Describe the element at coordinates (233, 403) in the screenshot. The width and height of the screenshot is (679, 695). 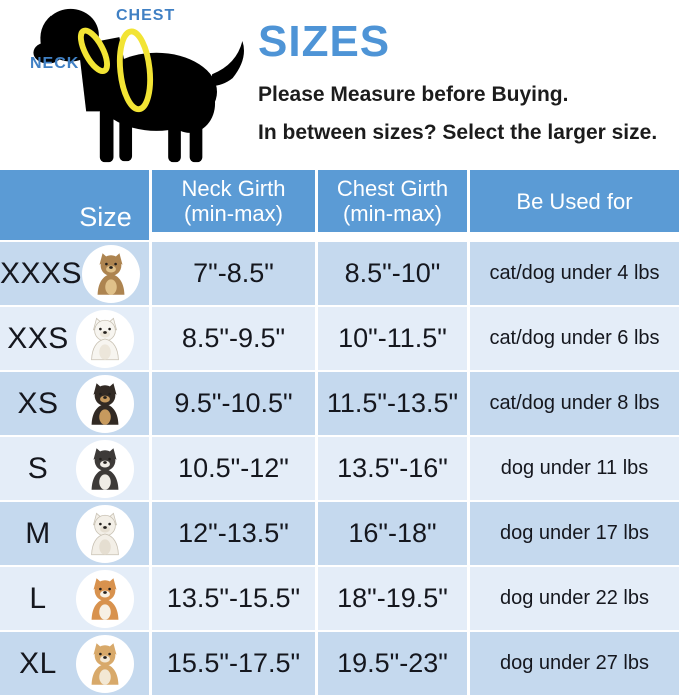
I see `neck-girth-value: 9.5"-10.5"` at that location.